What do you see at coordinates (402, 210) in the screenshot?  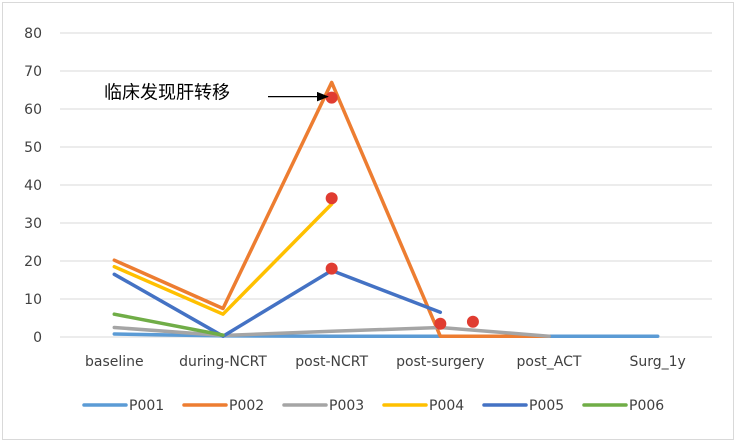 I see `highlight-markers` at bounding box center [402, 210].